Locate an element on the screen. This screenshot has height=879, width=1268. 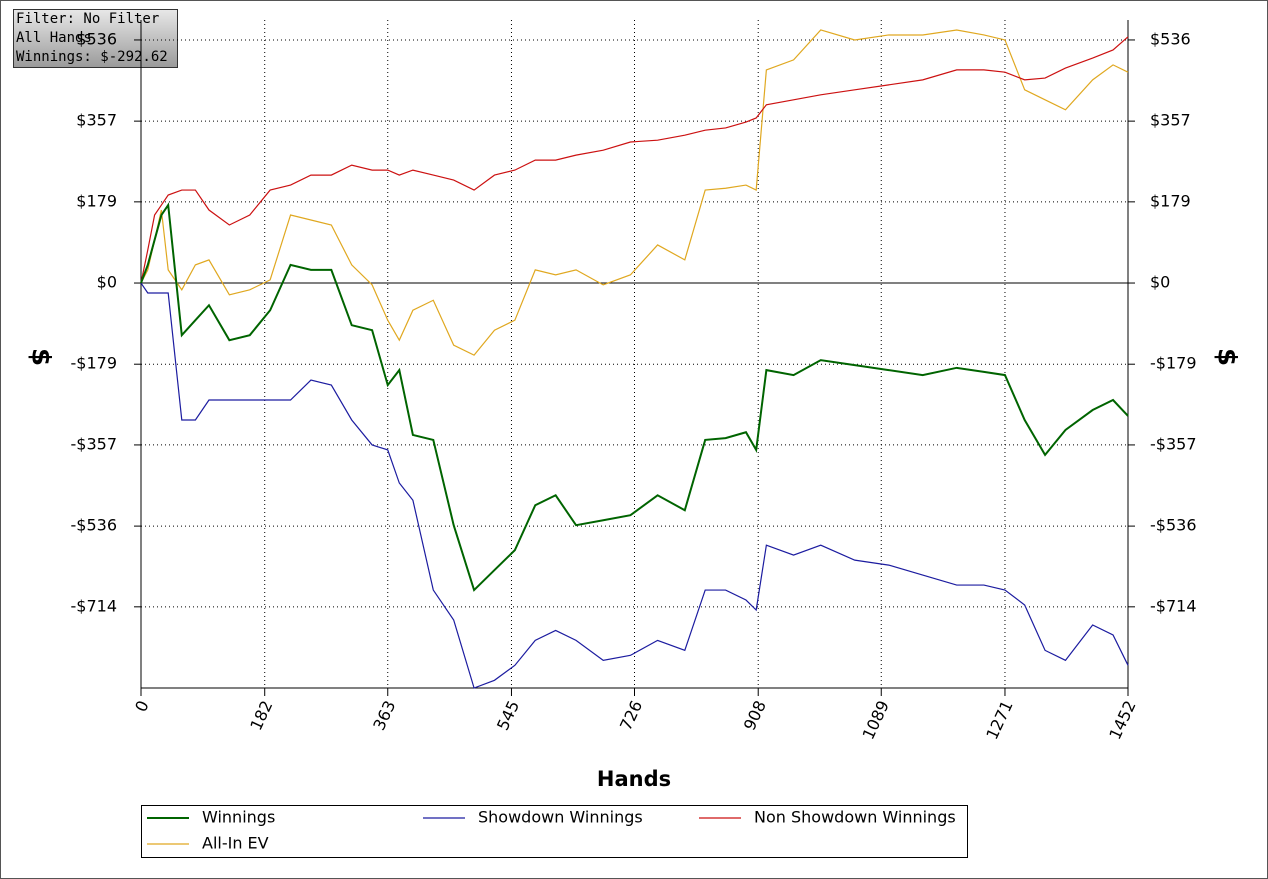
filter-box-bg is located at coordinates (95, 38).